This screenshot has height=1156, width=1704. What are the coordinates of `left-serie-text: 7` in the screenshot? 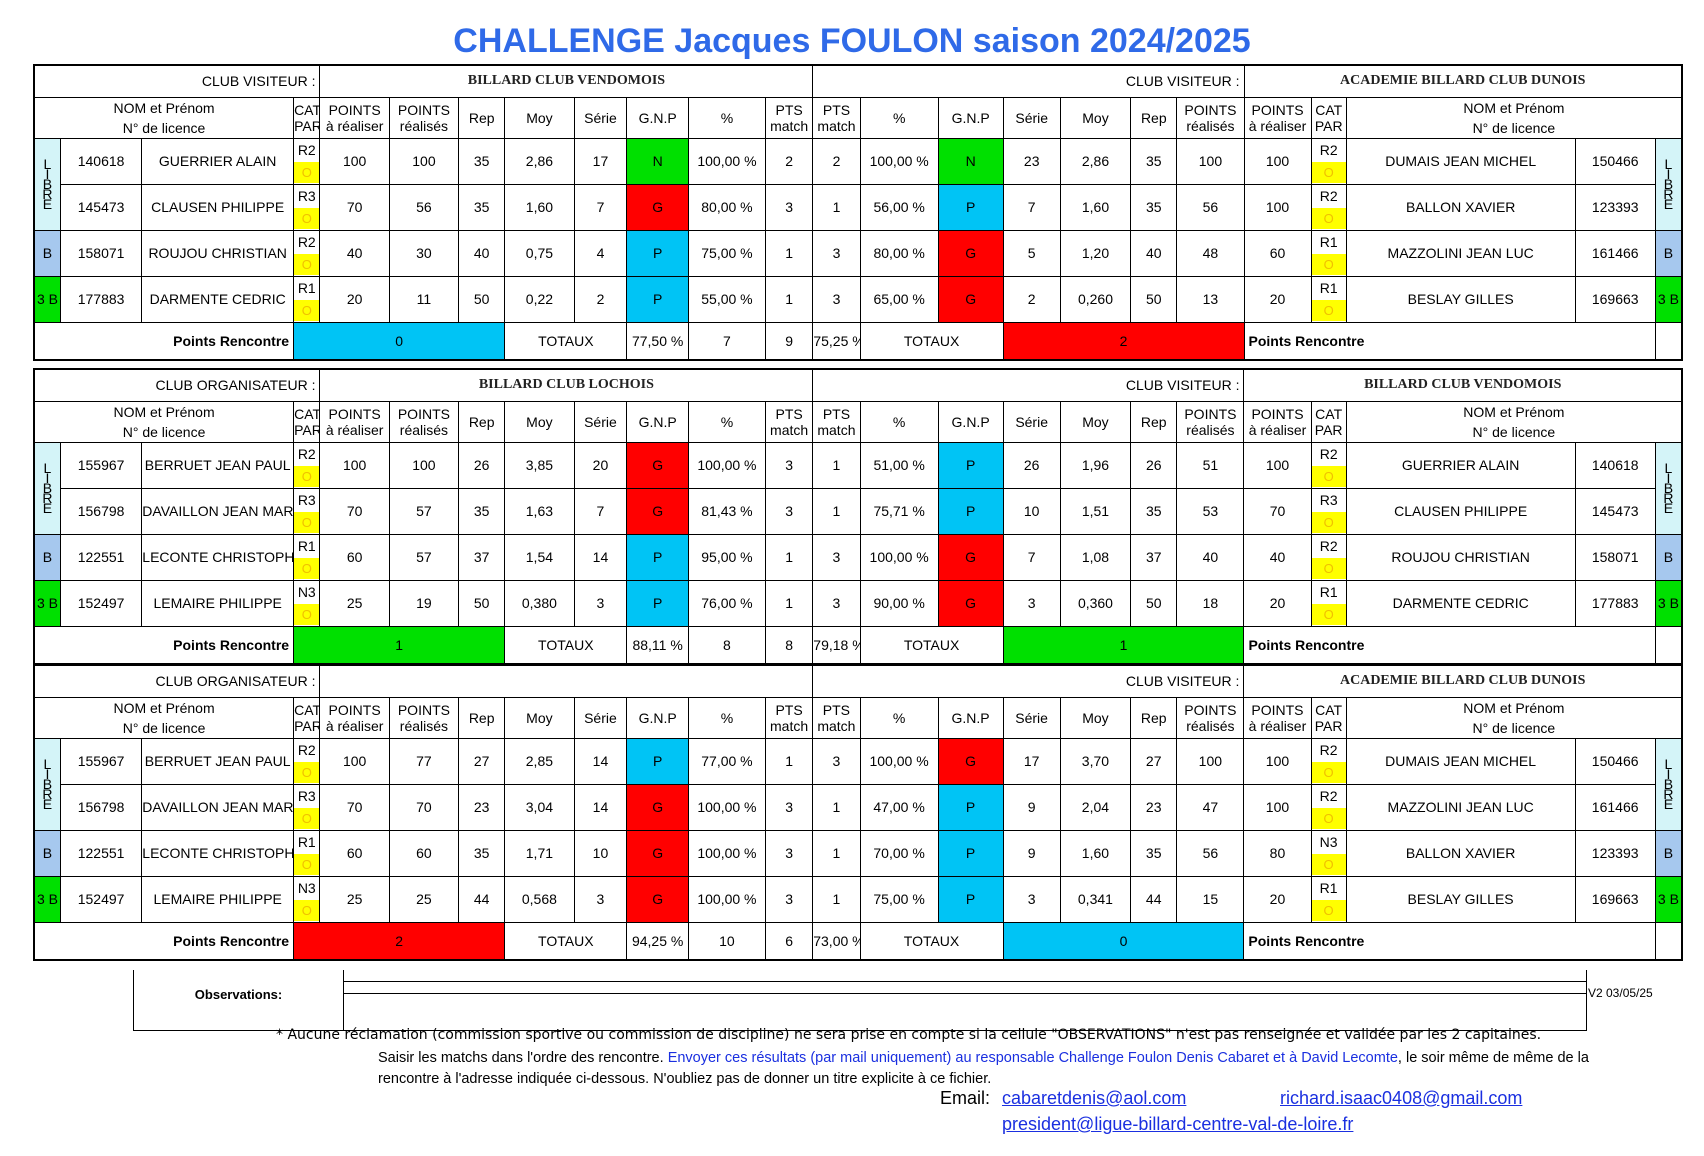 It's located at (600, 207).